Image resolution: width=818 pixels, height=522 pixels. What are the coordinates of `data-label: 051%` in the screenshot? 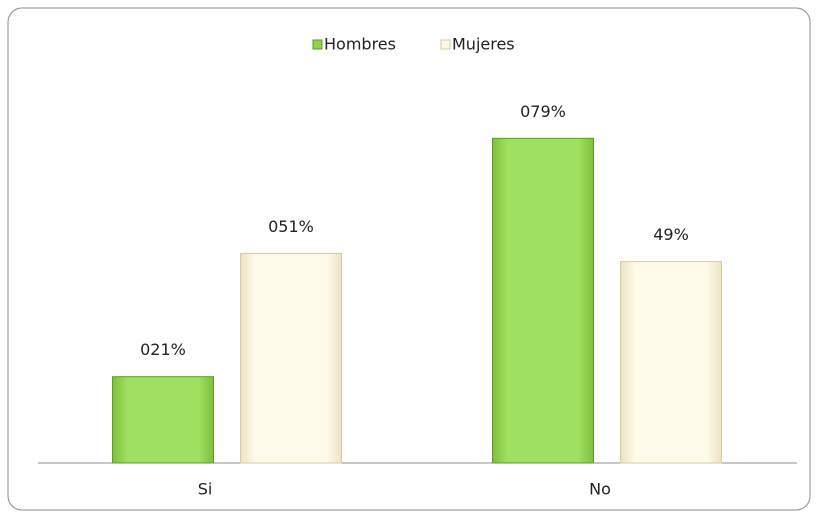 It's located at (291, 226).